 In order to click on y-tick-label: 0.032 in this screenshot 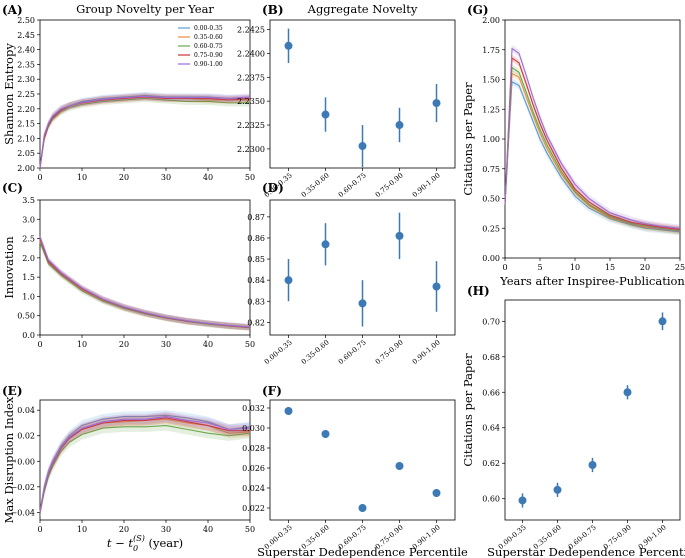, I will do `click(253, 408)`.